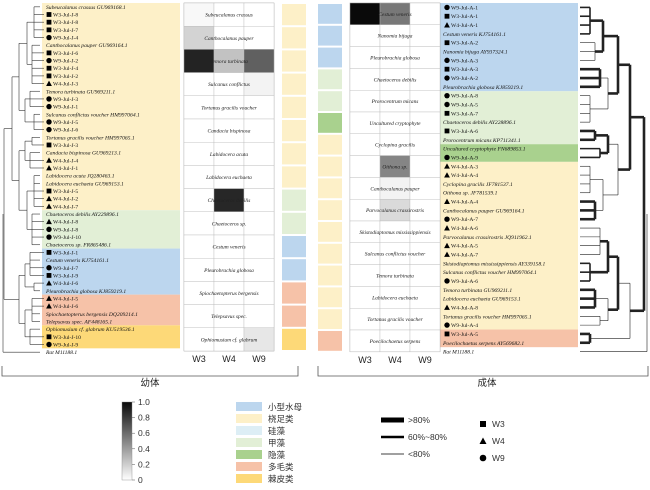  Describe the element at coordinates (77, 261) in the screenshot. I see `larva-leaf-label: Cestum veneris KJ754161.1` at that location.